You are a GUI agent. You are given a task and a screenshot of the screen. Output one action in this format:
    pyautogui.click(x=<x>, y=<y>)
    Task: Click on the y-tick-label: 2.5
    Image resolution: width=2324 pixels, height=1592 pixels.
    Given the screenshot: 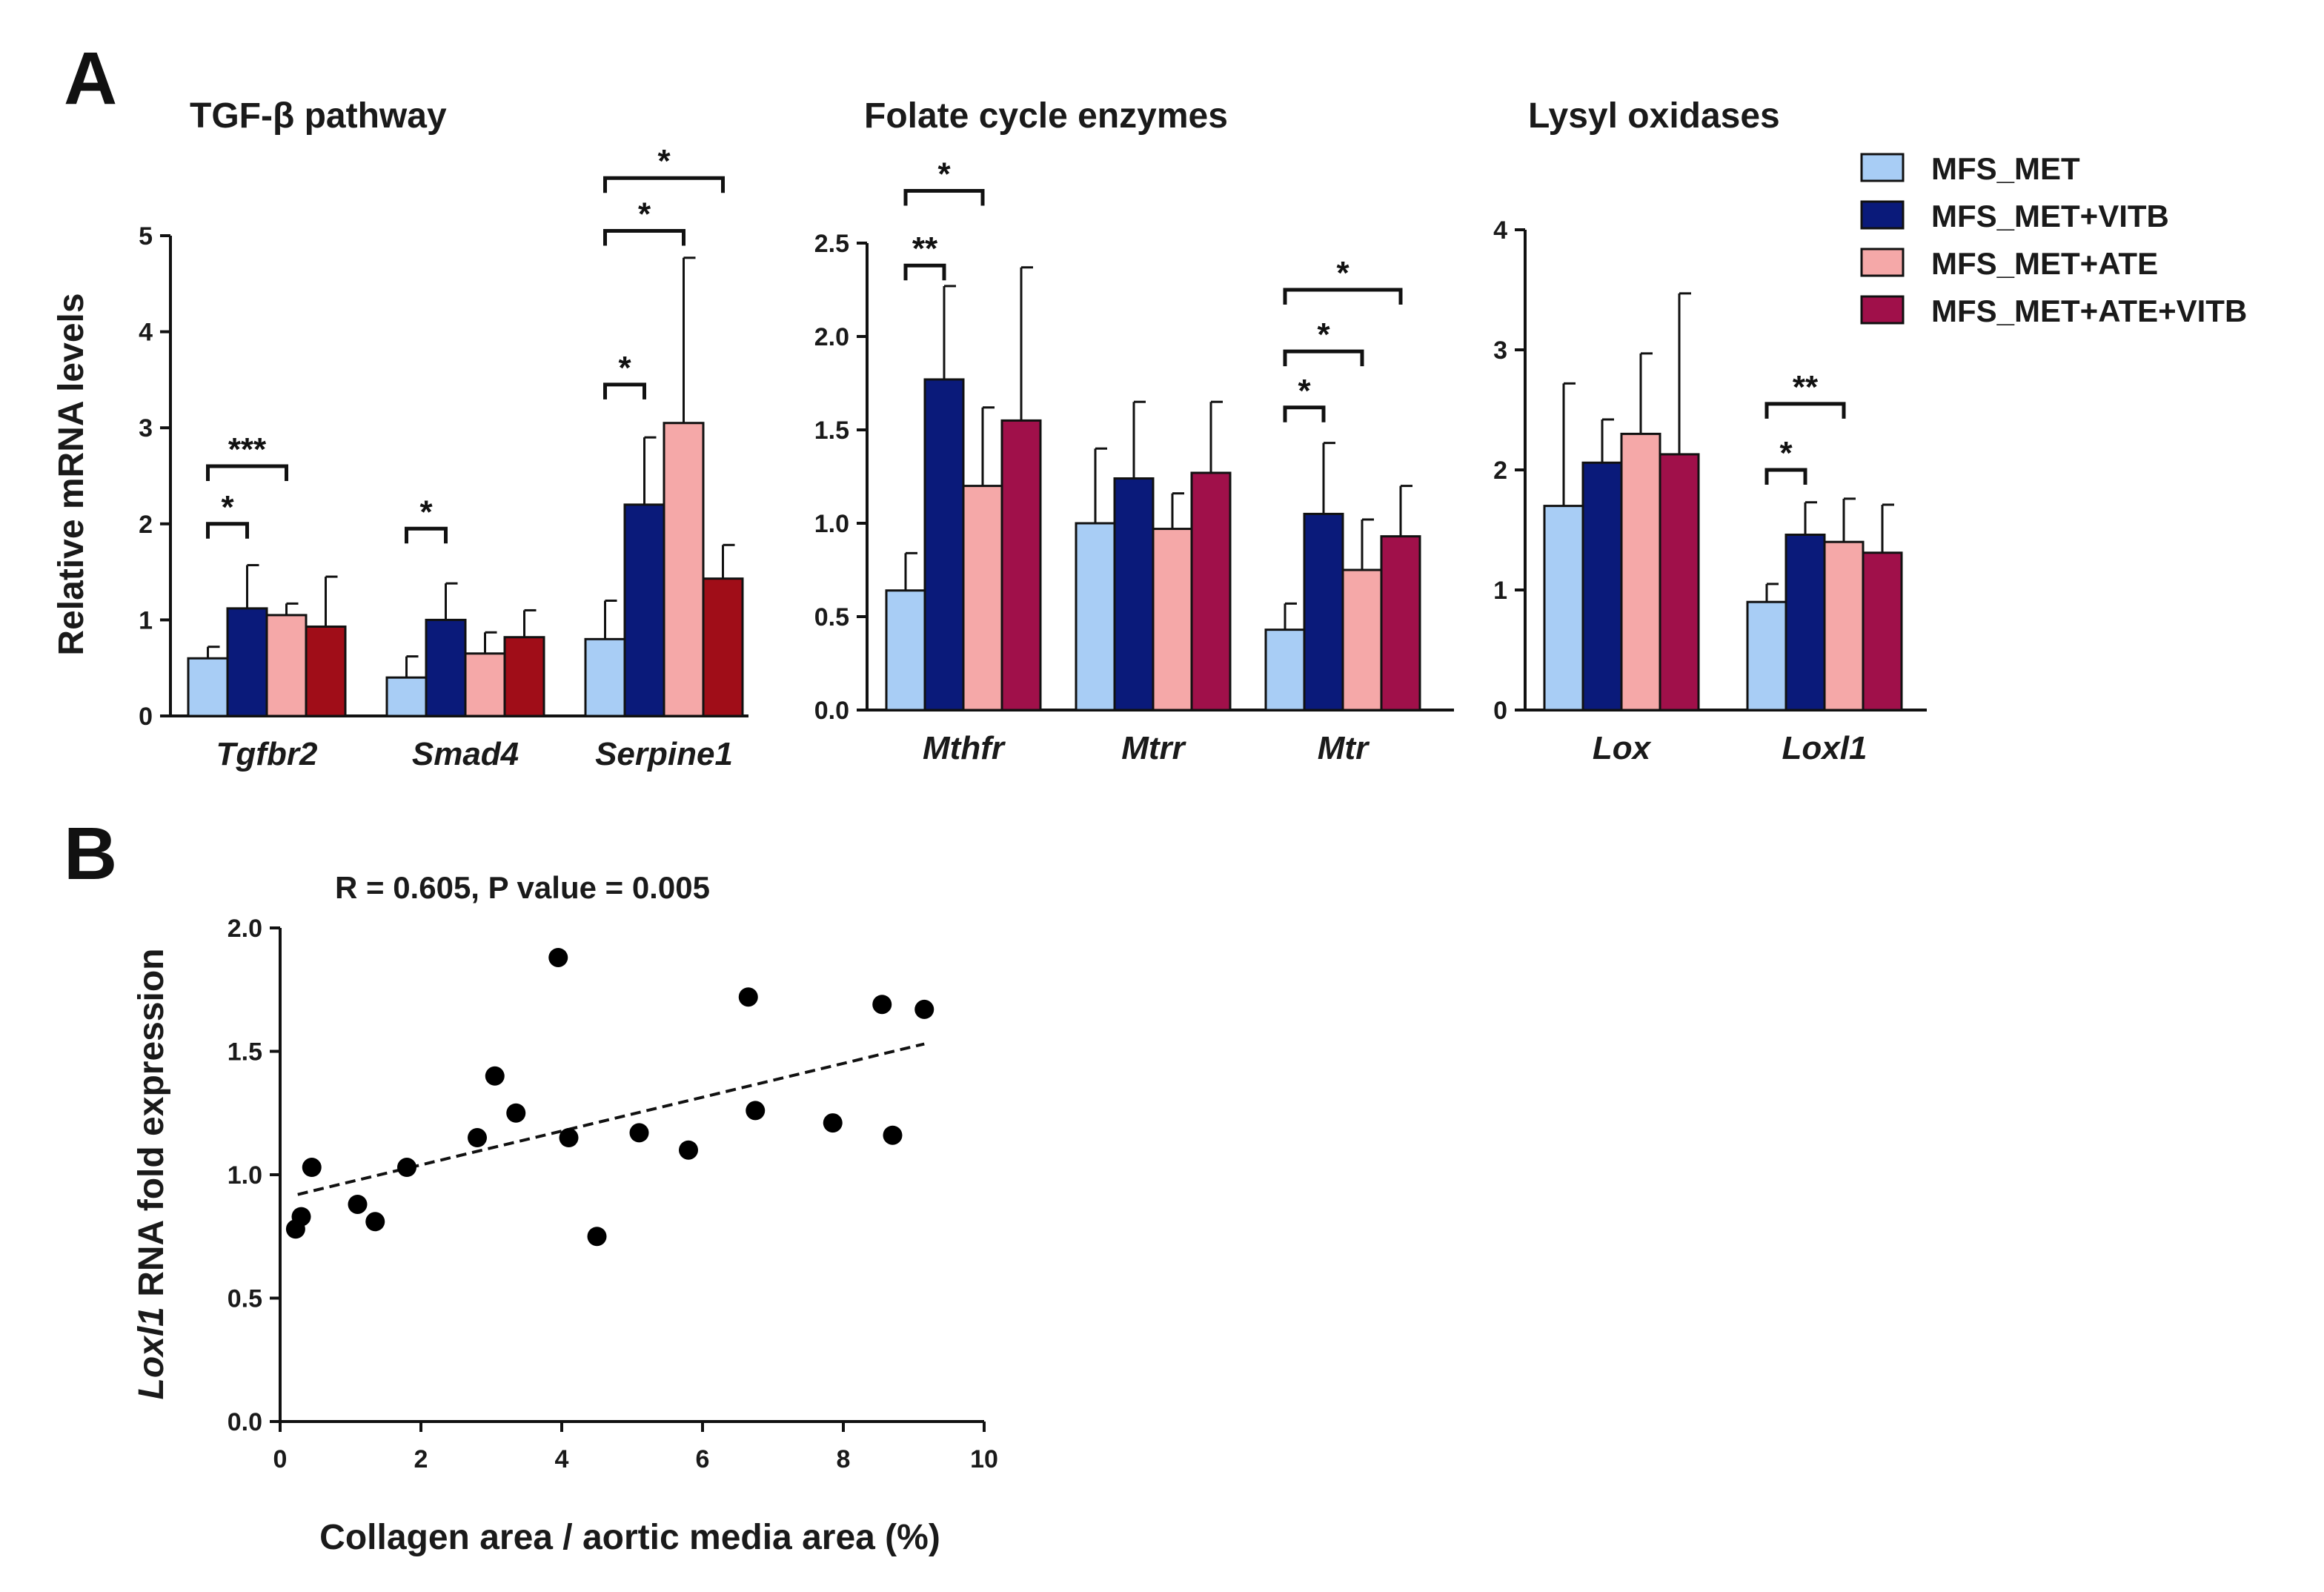 What is the action you would take?
    pyautogui.click(x=831, y=244)
    